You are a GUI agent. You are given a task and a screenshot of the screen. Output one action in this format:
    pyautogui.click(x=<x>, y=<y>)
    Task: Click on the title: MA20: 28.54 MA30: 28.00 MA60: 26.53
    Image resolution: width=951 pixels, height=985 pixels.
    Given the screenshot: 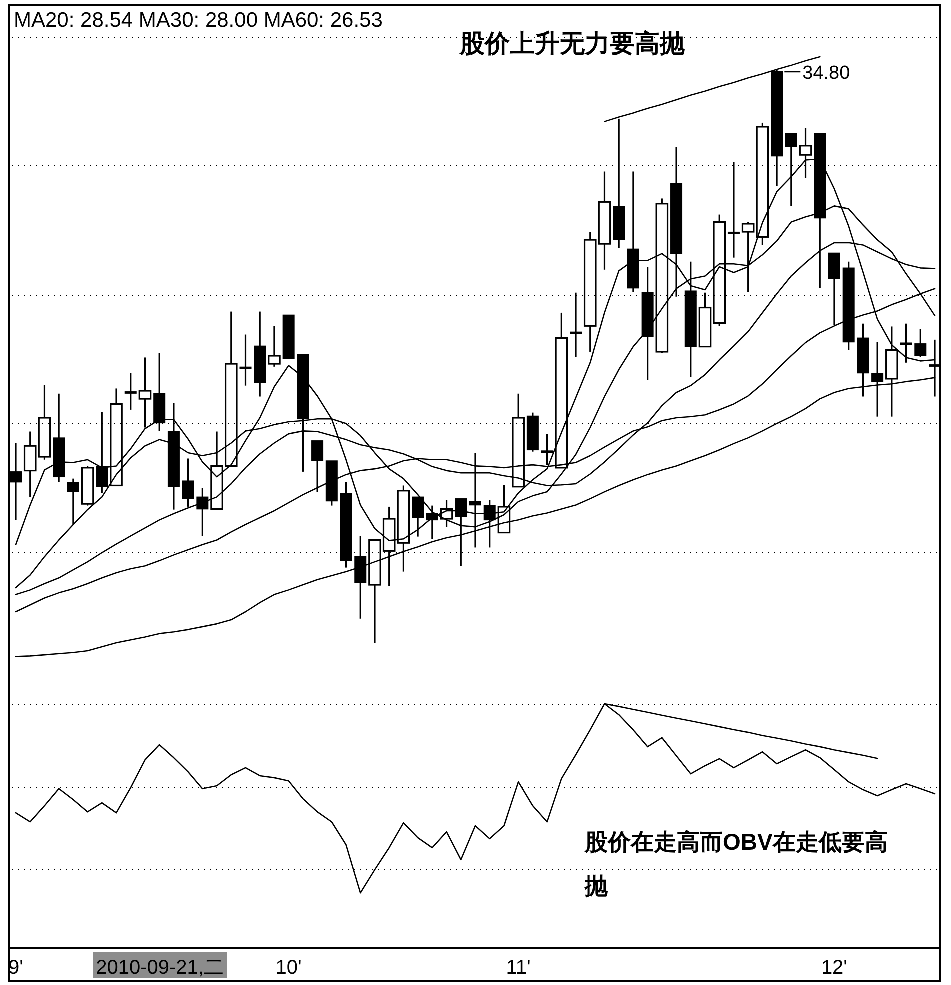 What is the action you would take?
    pyautogui.click(x=198, y=20)
    